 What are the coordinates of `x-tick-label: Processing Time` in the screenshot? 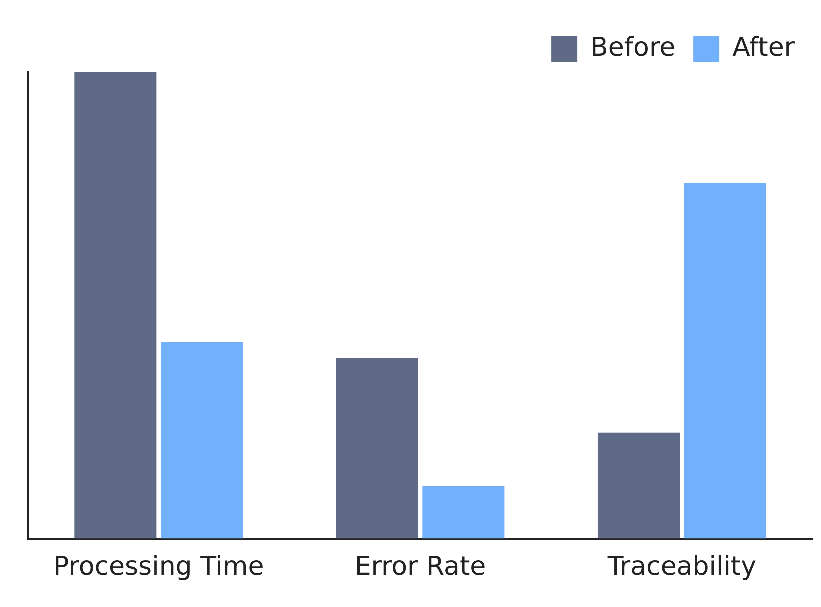 It's located at (158, 567).